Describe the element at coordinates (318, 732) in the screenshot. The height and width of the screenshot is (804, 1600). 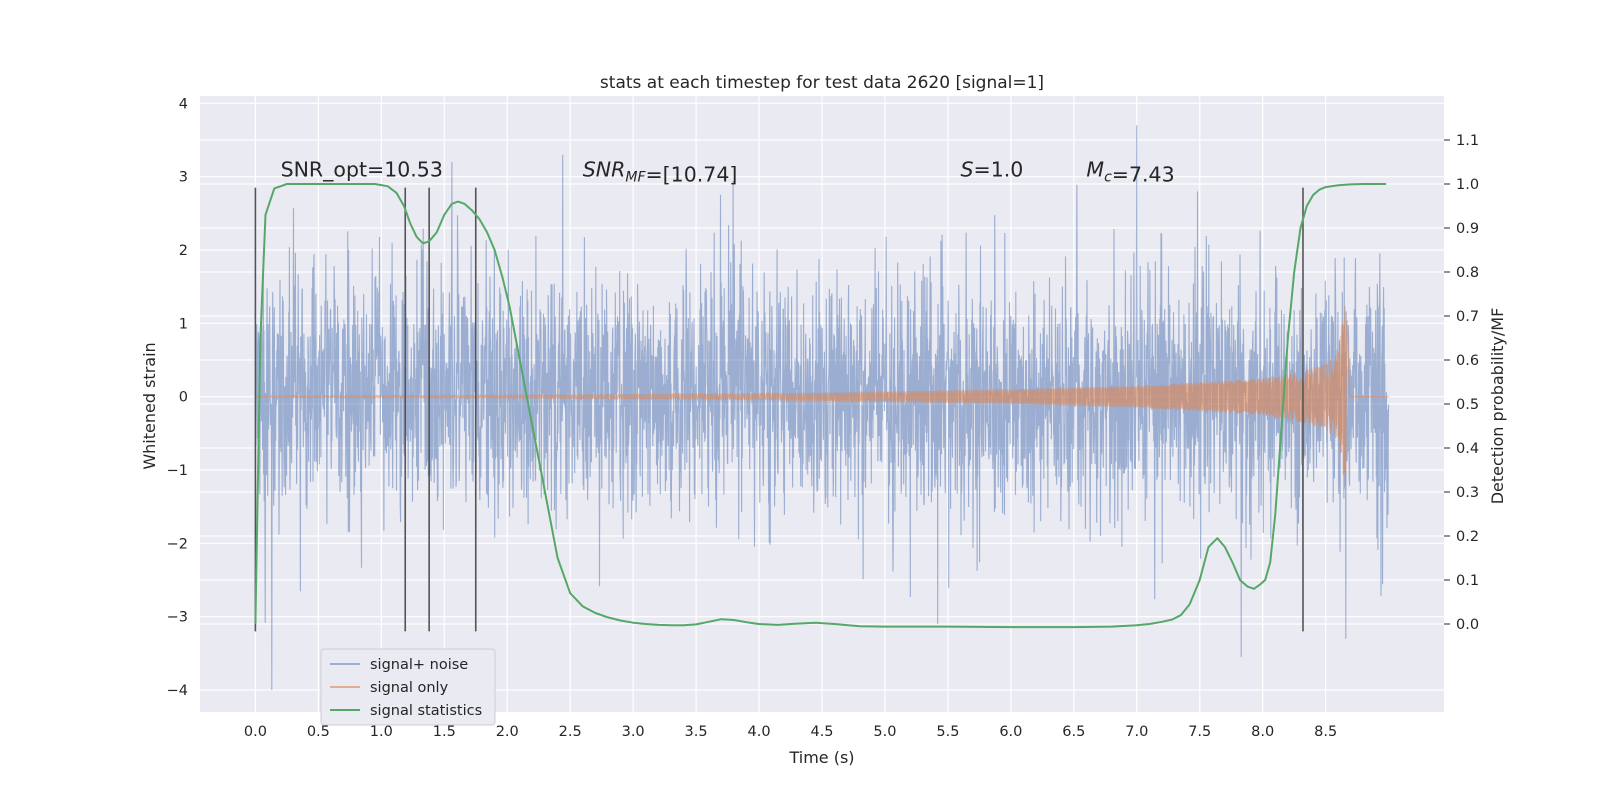
I see `x-tick-label: 0.5` at that location.